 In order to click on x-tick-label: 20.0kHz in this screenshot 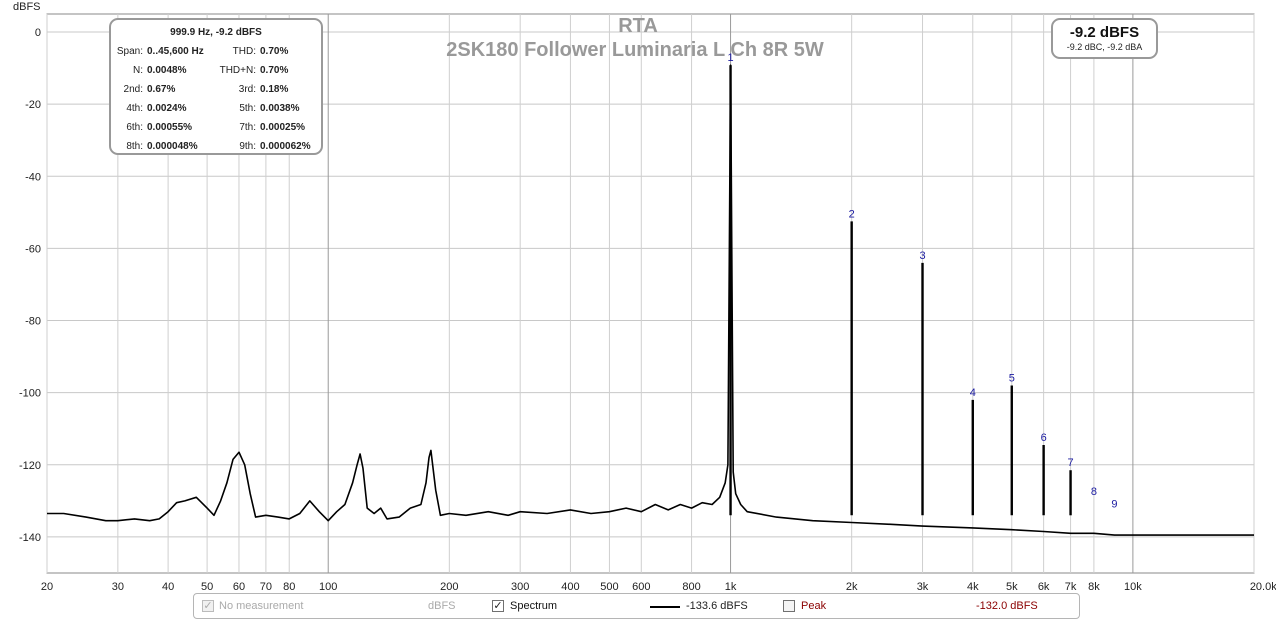, I will do `click(1263, 587)`.